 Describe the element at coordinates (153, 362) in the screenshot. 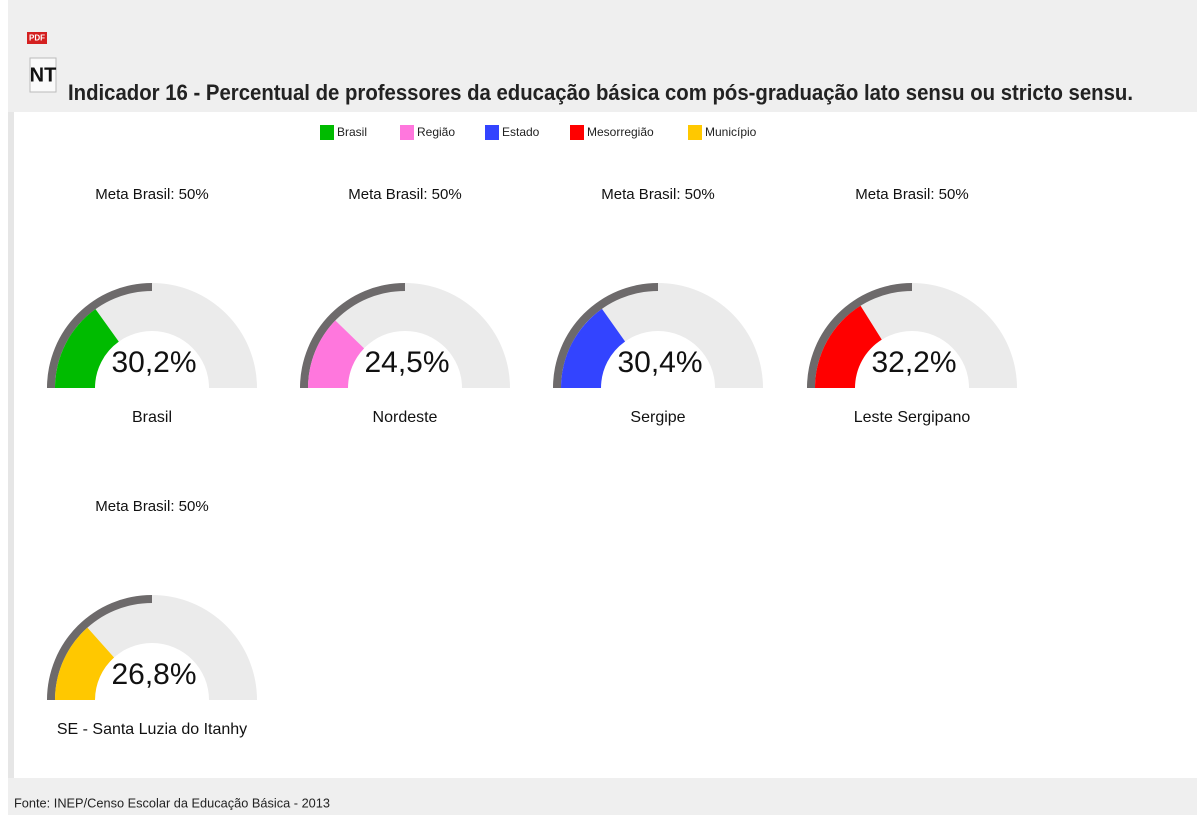

I see `value-label: 30,2%` at that location.